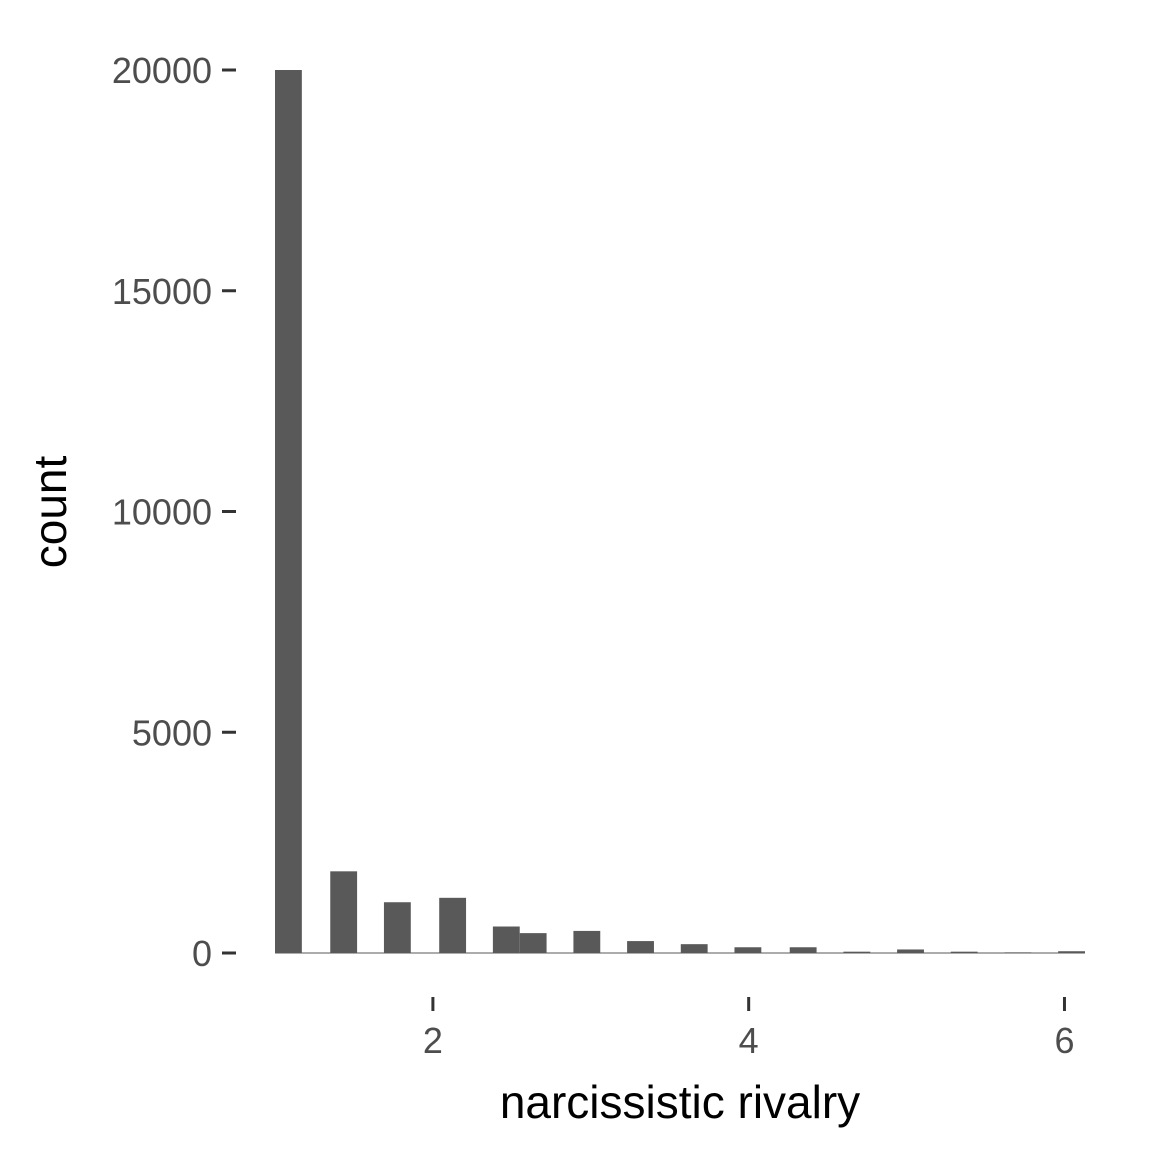 This screenshot has height=1152, width=1152. What do you see at coordinates (202, 953) in the screenshot?
I see `y-tick-label: 0` at bounding box center [202, 953].